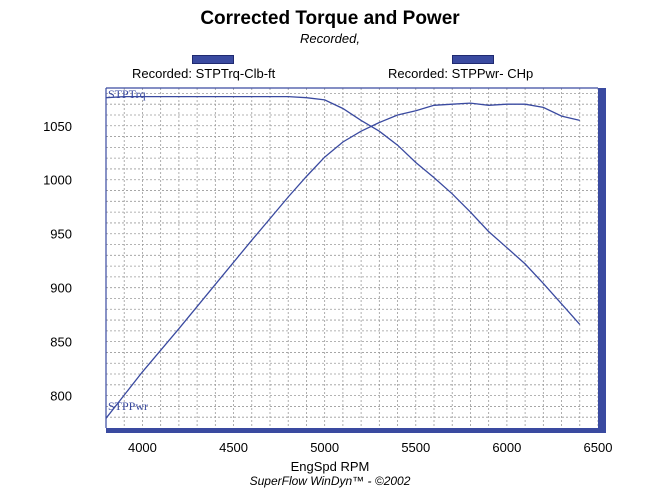 This screenshot has width=660, height=495. I want to click on legend-swatch-power, so click(473, 59).